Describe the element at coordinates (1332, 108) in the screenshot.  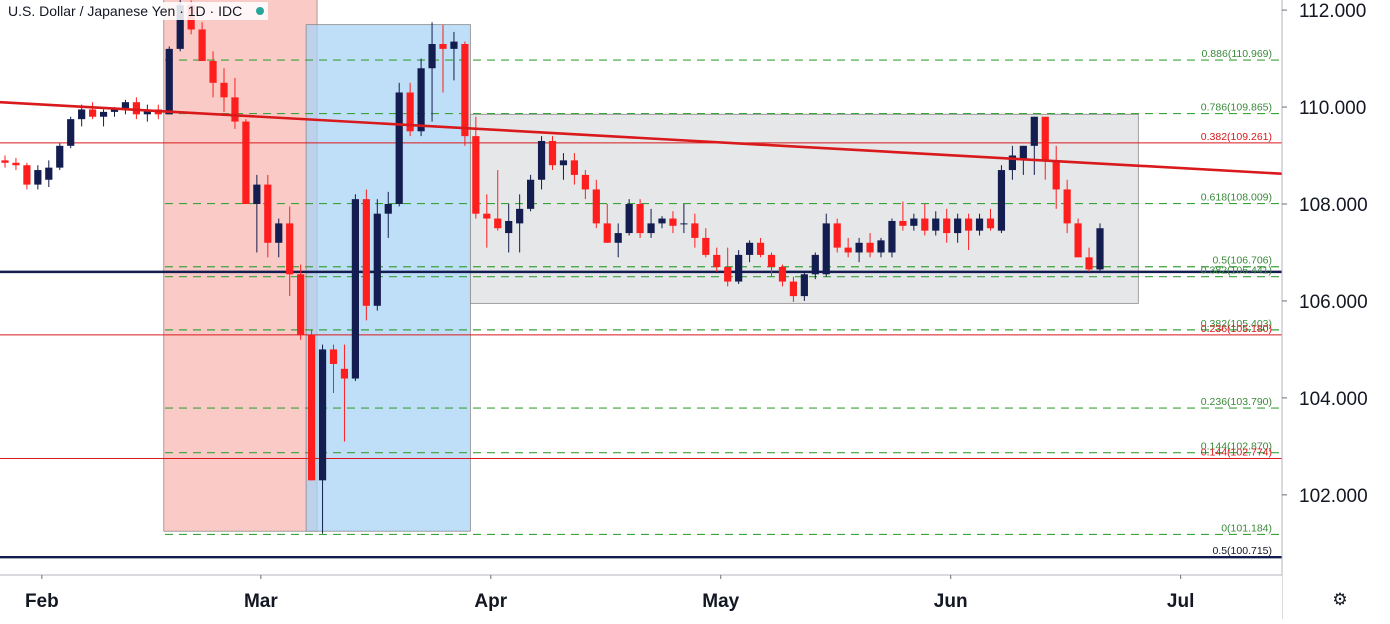
I see `y-tick-label: 110.000` at that location.